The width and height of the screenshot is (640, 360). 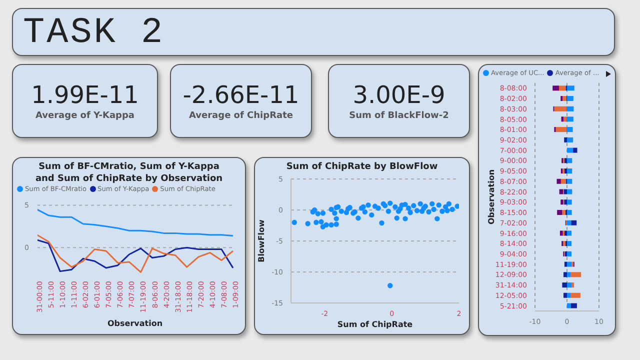 What do you see at coordinates (241, 116) in the screenshot?
I see `text: Average of ChipRate` at bounding box center [241, 116].